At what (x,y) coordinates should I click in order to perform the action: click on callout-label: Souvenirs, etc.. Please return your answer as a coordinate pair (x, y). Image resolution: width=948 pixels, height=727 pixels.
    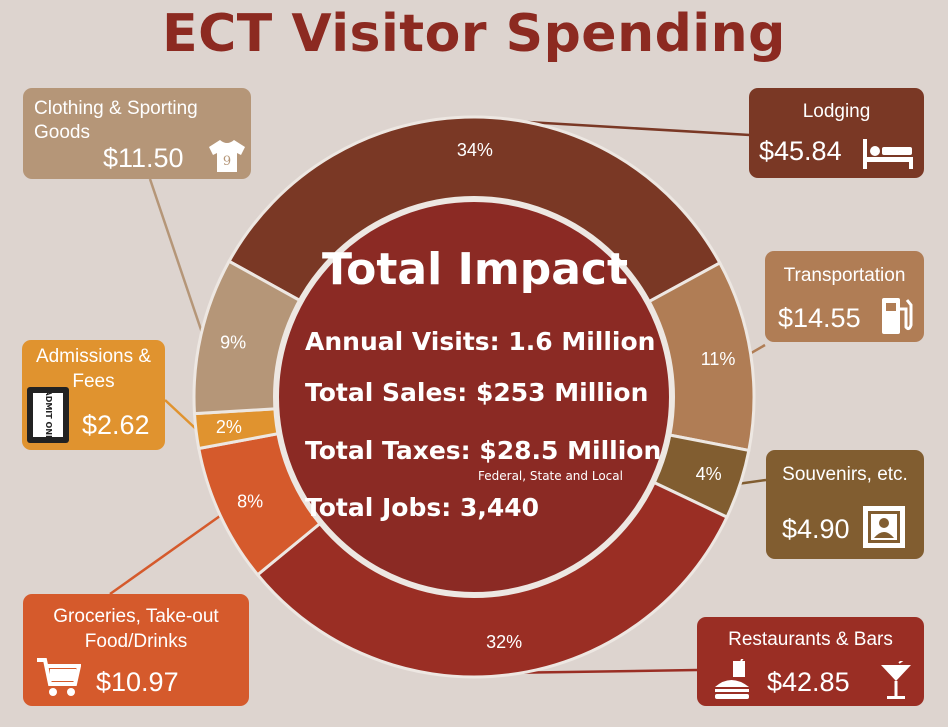
    Looking at the image, I should click on (845, 474).